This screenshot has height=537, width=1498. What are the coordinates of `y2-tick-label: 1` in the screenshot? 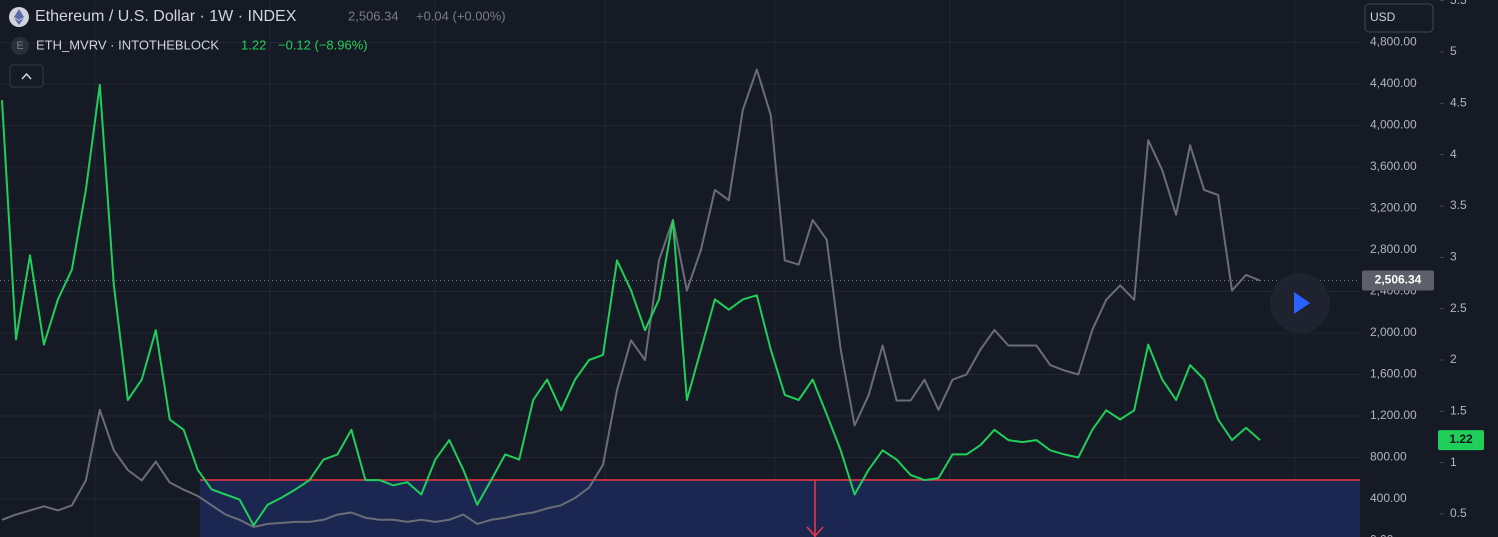 It's located at (1453, 462).